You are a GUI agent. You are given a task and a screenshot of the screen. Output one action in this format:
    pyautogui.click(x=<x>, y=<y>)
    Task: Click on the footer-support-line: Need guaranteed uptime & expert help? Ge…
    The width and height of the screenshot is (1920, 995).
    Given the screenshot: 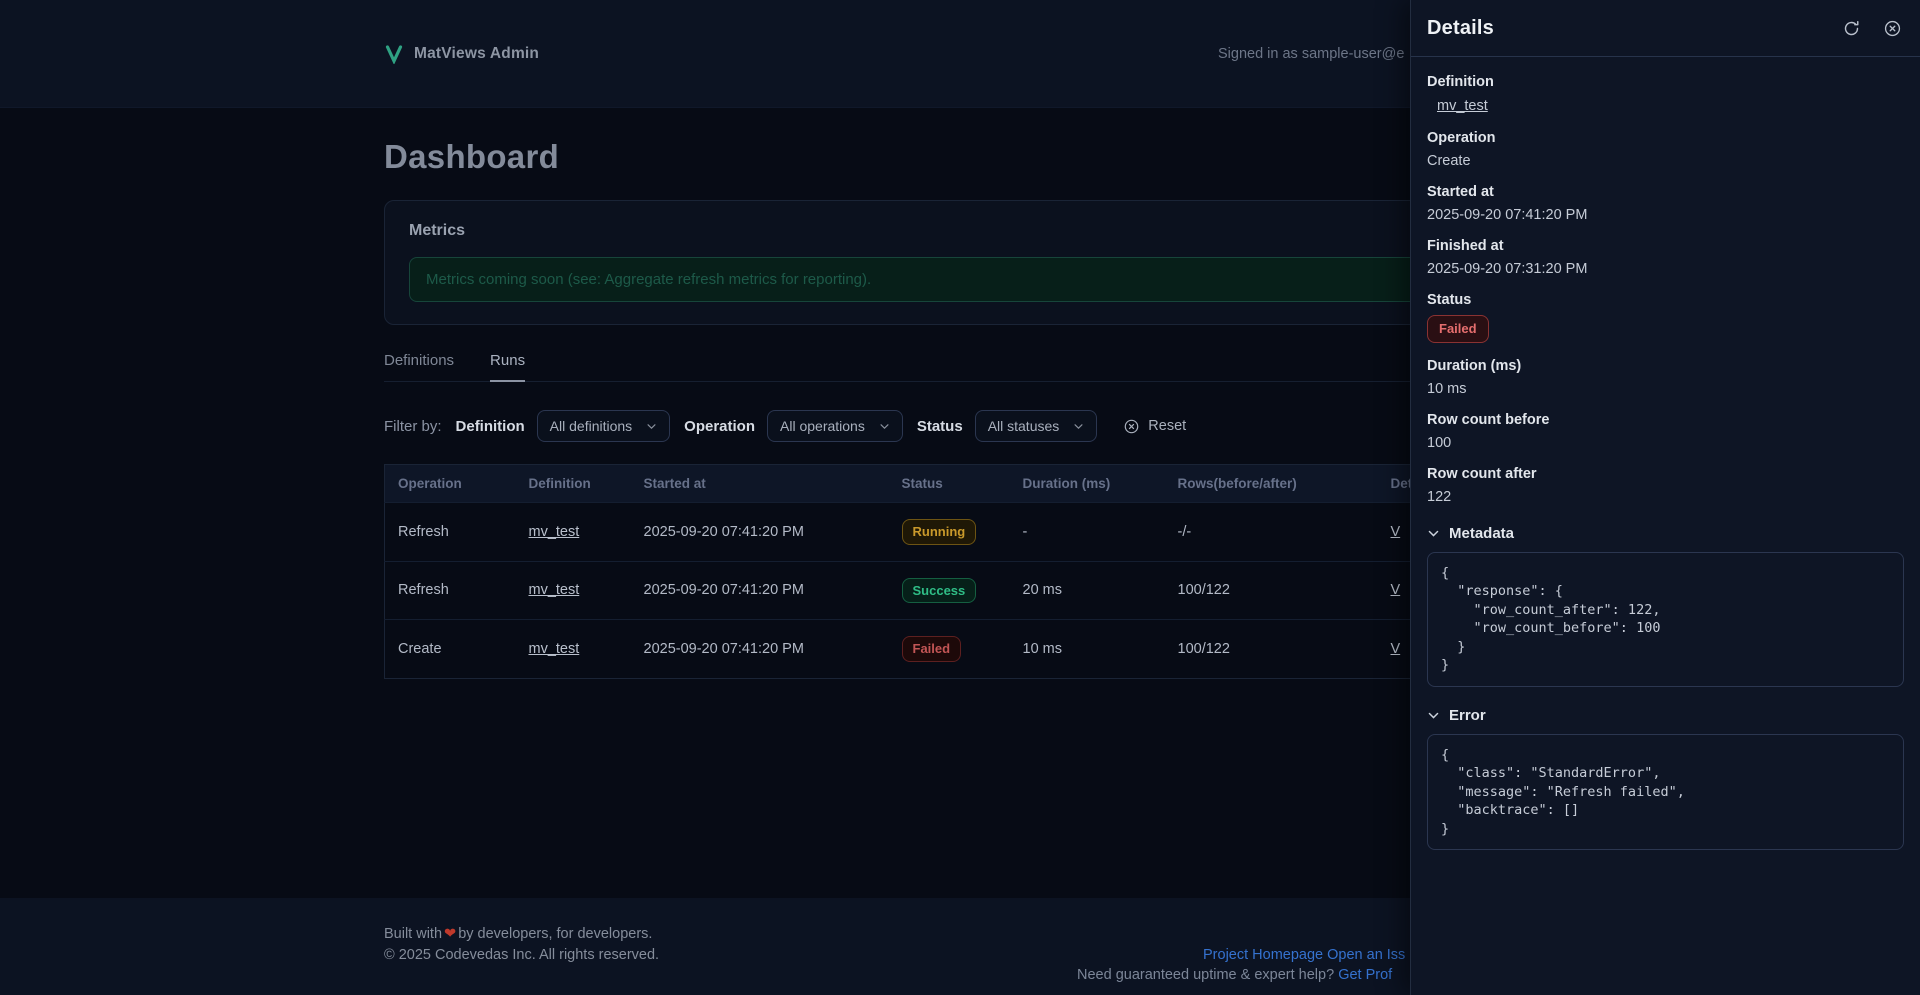 What is the action you would take?
    pyautogui.click(x=1234, y=975)
    